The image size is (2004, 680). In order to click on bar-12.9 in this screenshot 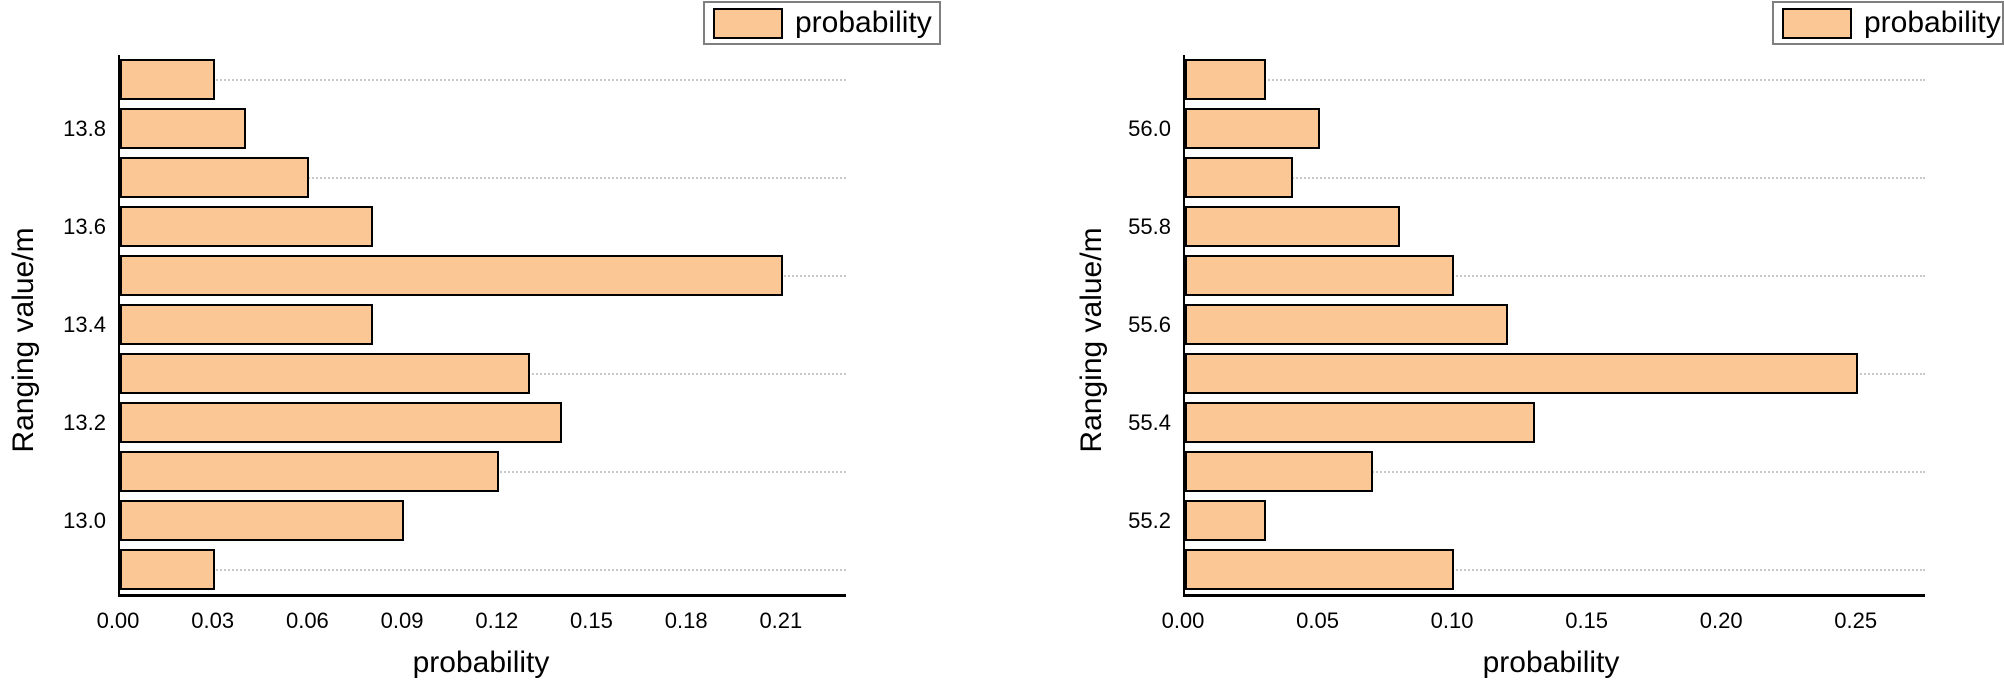, I will do `click(167, 569)`.